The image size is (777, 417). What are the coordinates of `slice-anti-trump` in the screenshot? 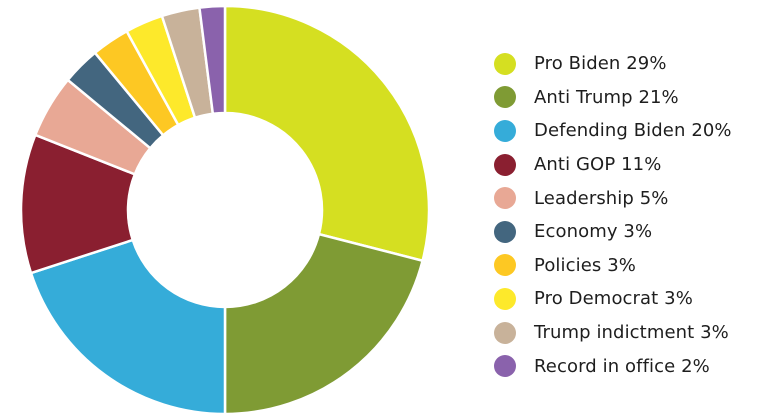 It's located at (324, 324).